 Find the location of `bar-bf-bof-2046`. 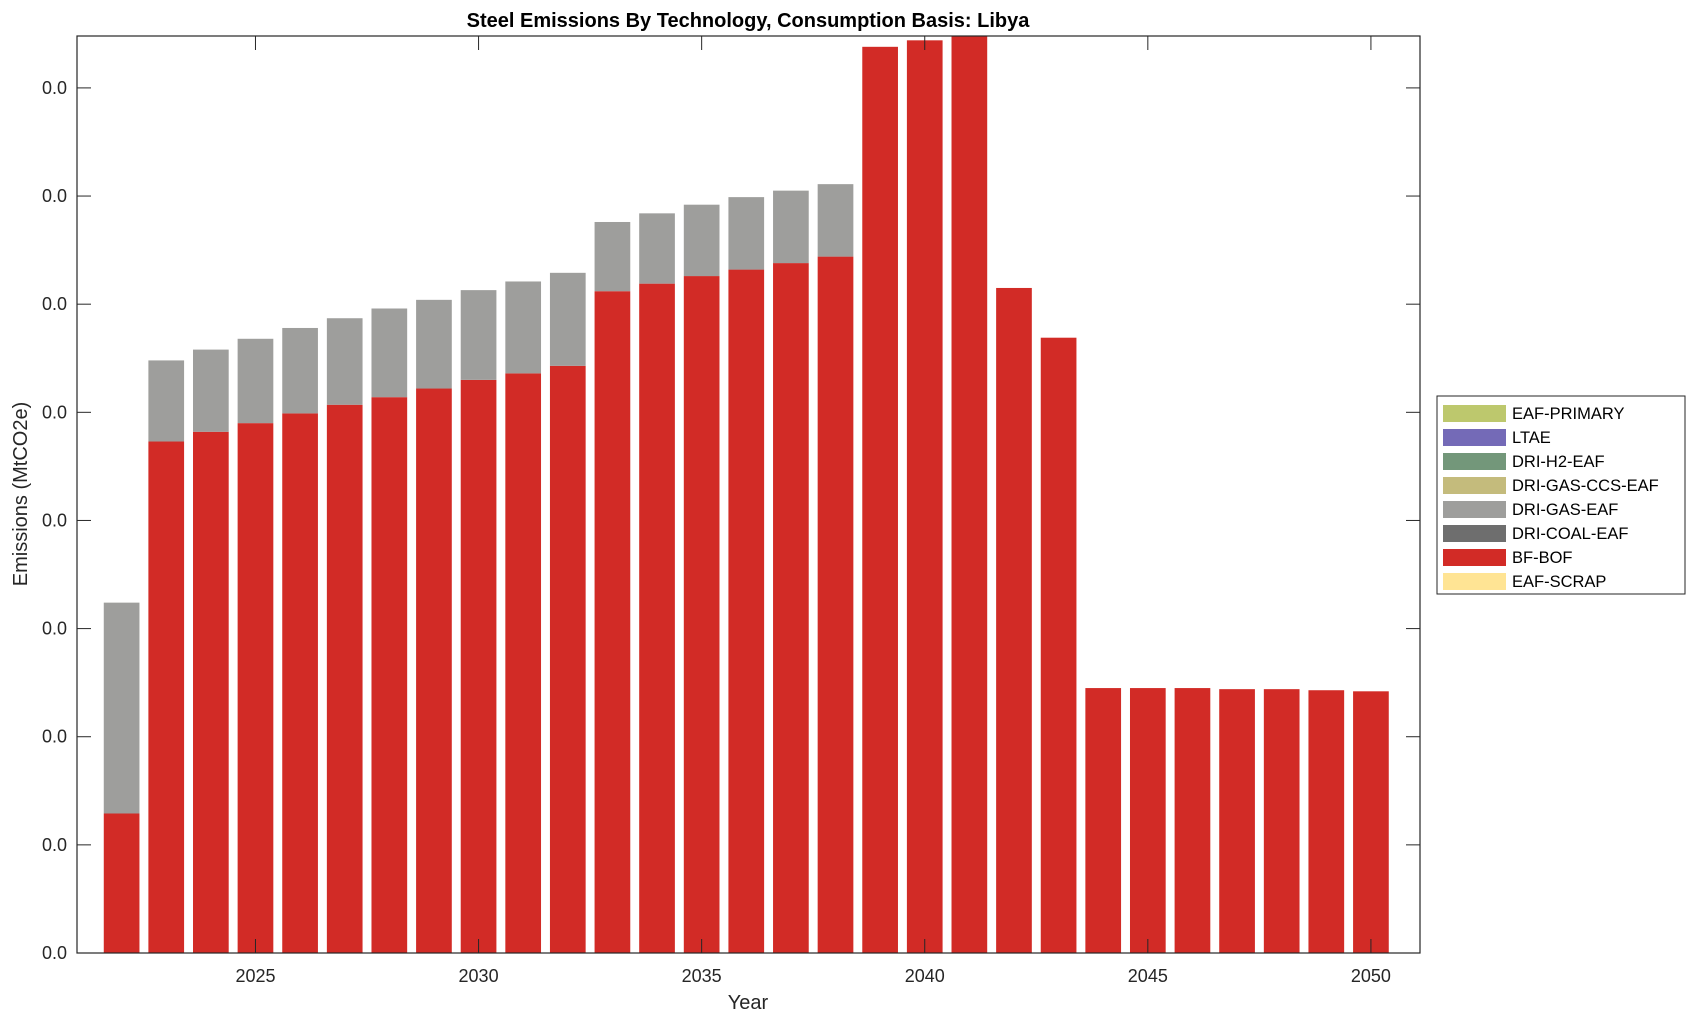

bar-bf-bof-2046 is located at coordinates (1192, 820).